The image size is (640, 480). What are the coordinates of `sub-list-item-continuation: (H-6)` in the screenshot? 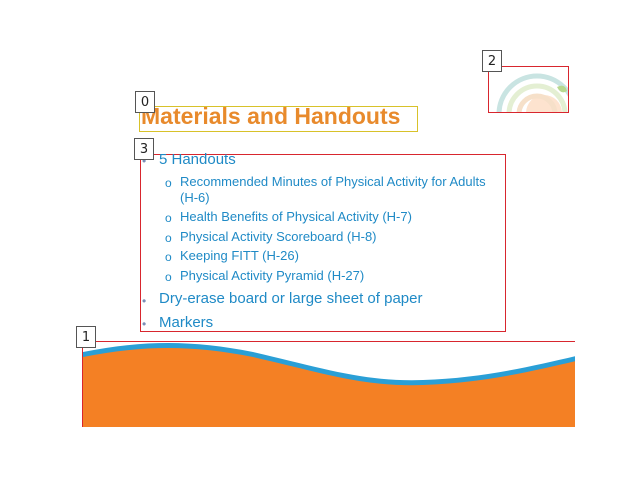 It's located at (195, 197).